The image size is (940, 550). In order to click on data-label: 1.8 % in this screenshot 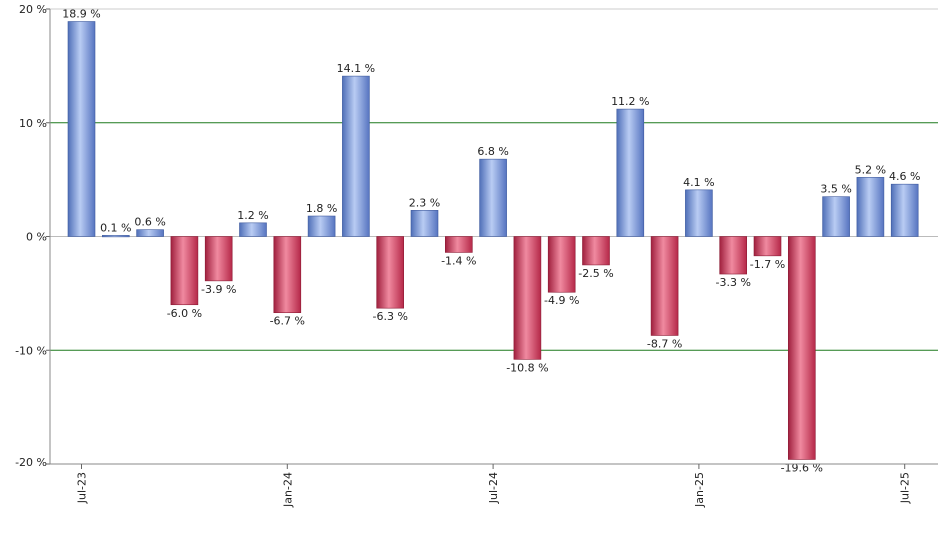, I will do `click(321, 208)`.